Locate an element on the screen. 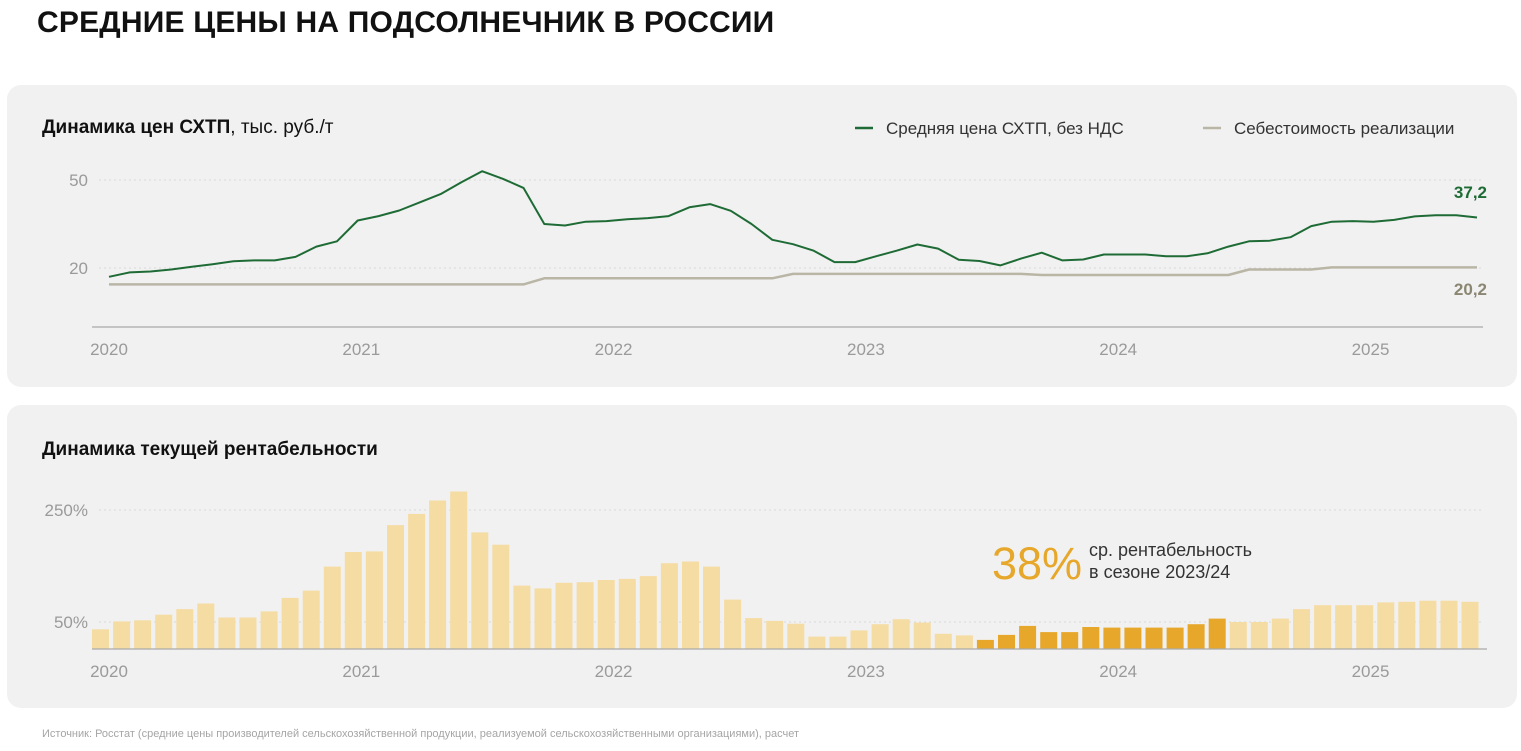 This screenshot has width=1521, height=751. bar-ytick-50: 50% is located at coordinates (71, 622).